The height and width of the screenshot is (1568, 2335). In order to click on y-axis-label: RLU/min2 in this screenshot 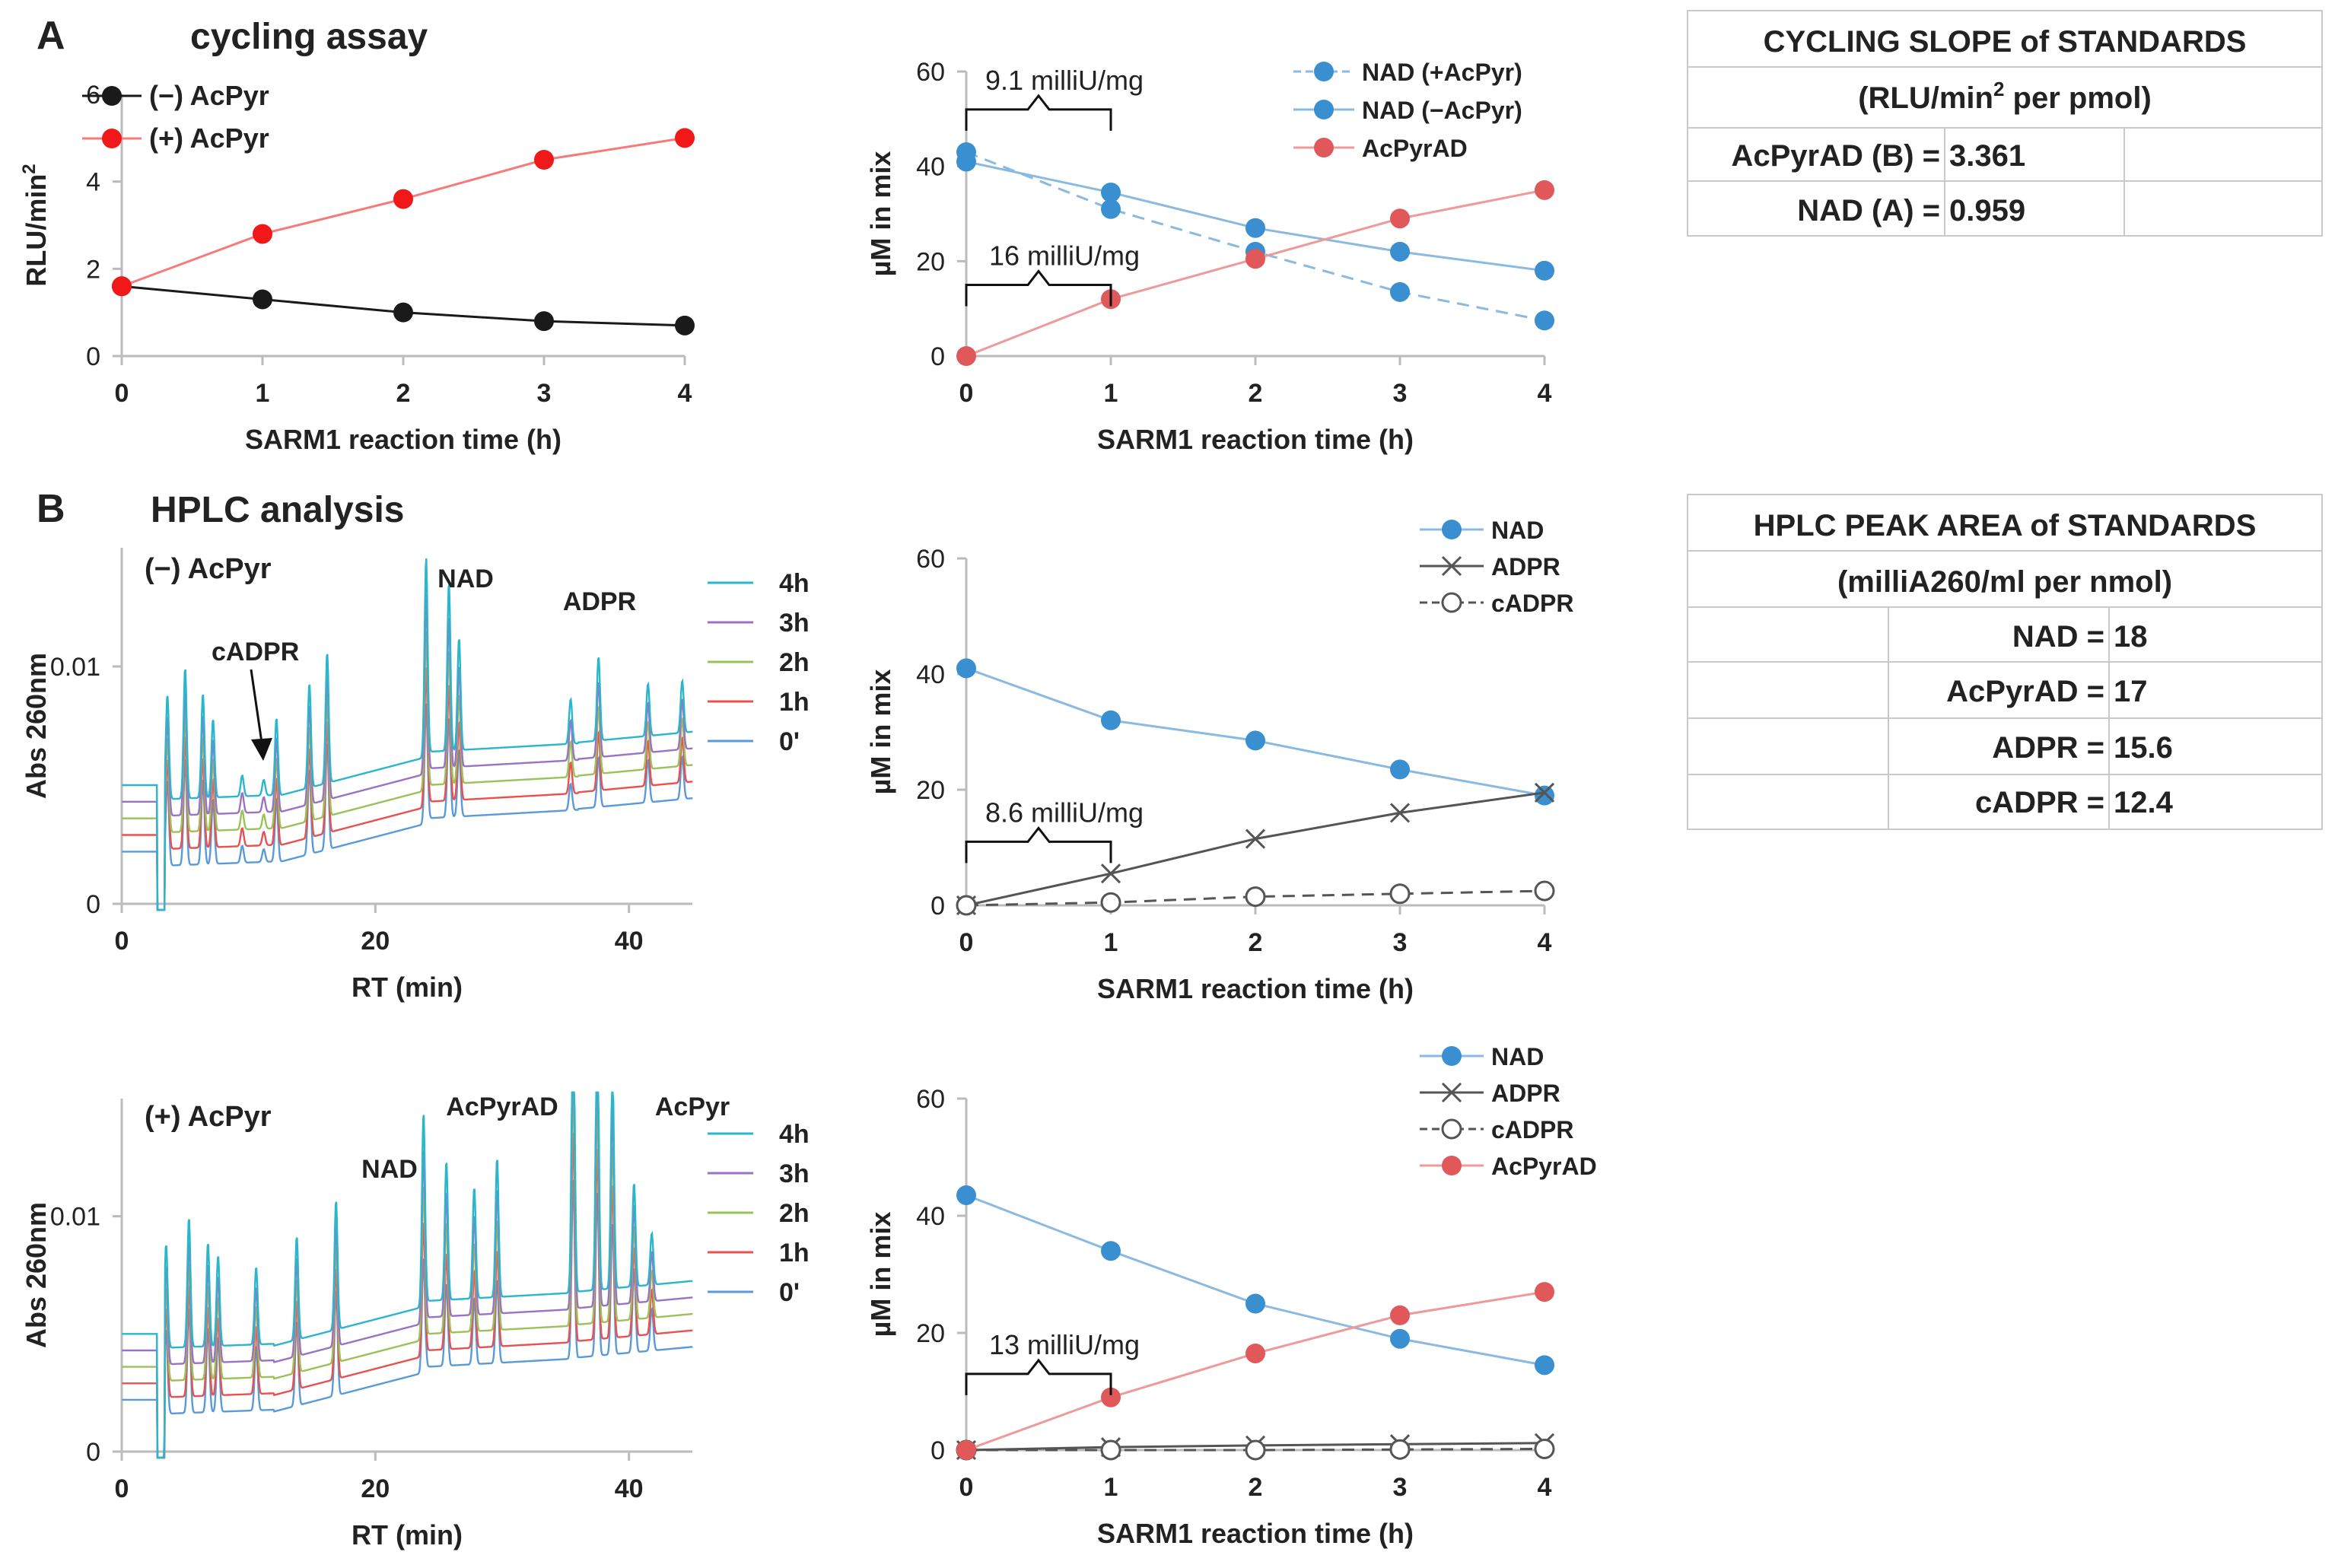, I will do `click(35, 225)`.